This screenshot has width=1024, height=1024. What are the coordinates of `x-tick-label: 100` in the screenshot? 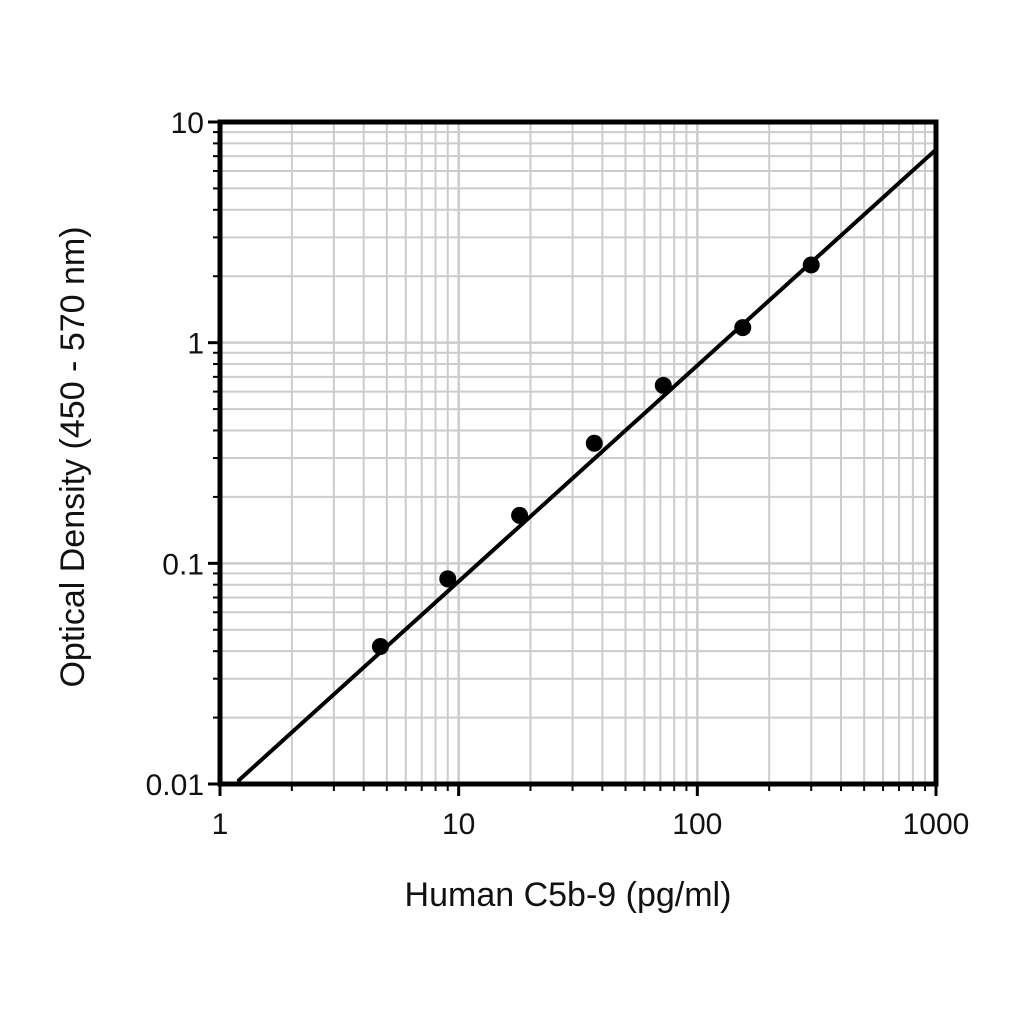 It's located at (697, 824).